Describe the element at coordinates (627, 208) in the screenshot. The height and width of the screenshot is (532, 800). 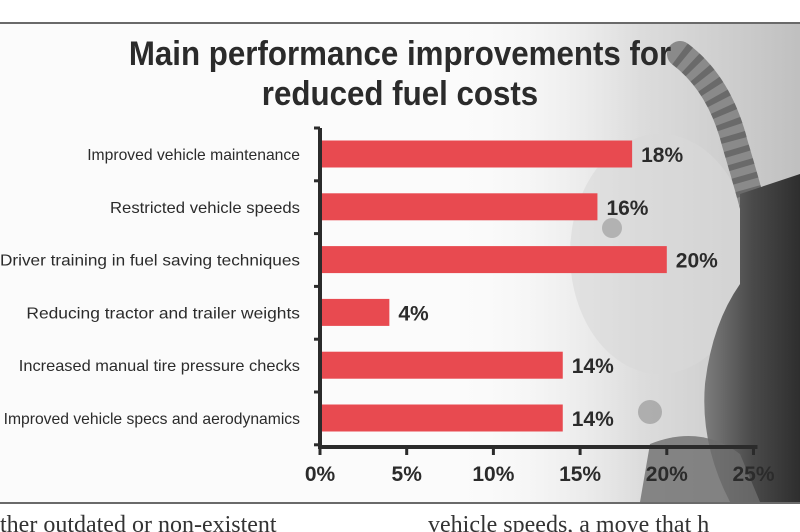
I see `data-label: 16%` at that location.